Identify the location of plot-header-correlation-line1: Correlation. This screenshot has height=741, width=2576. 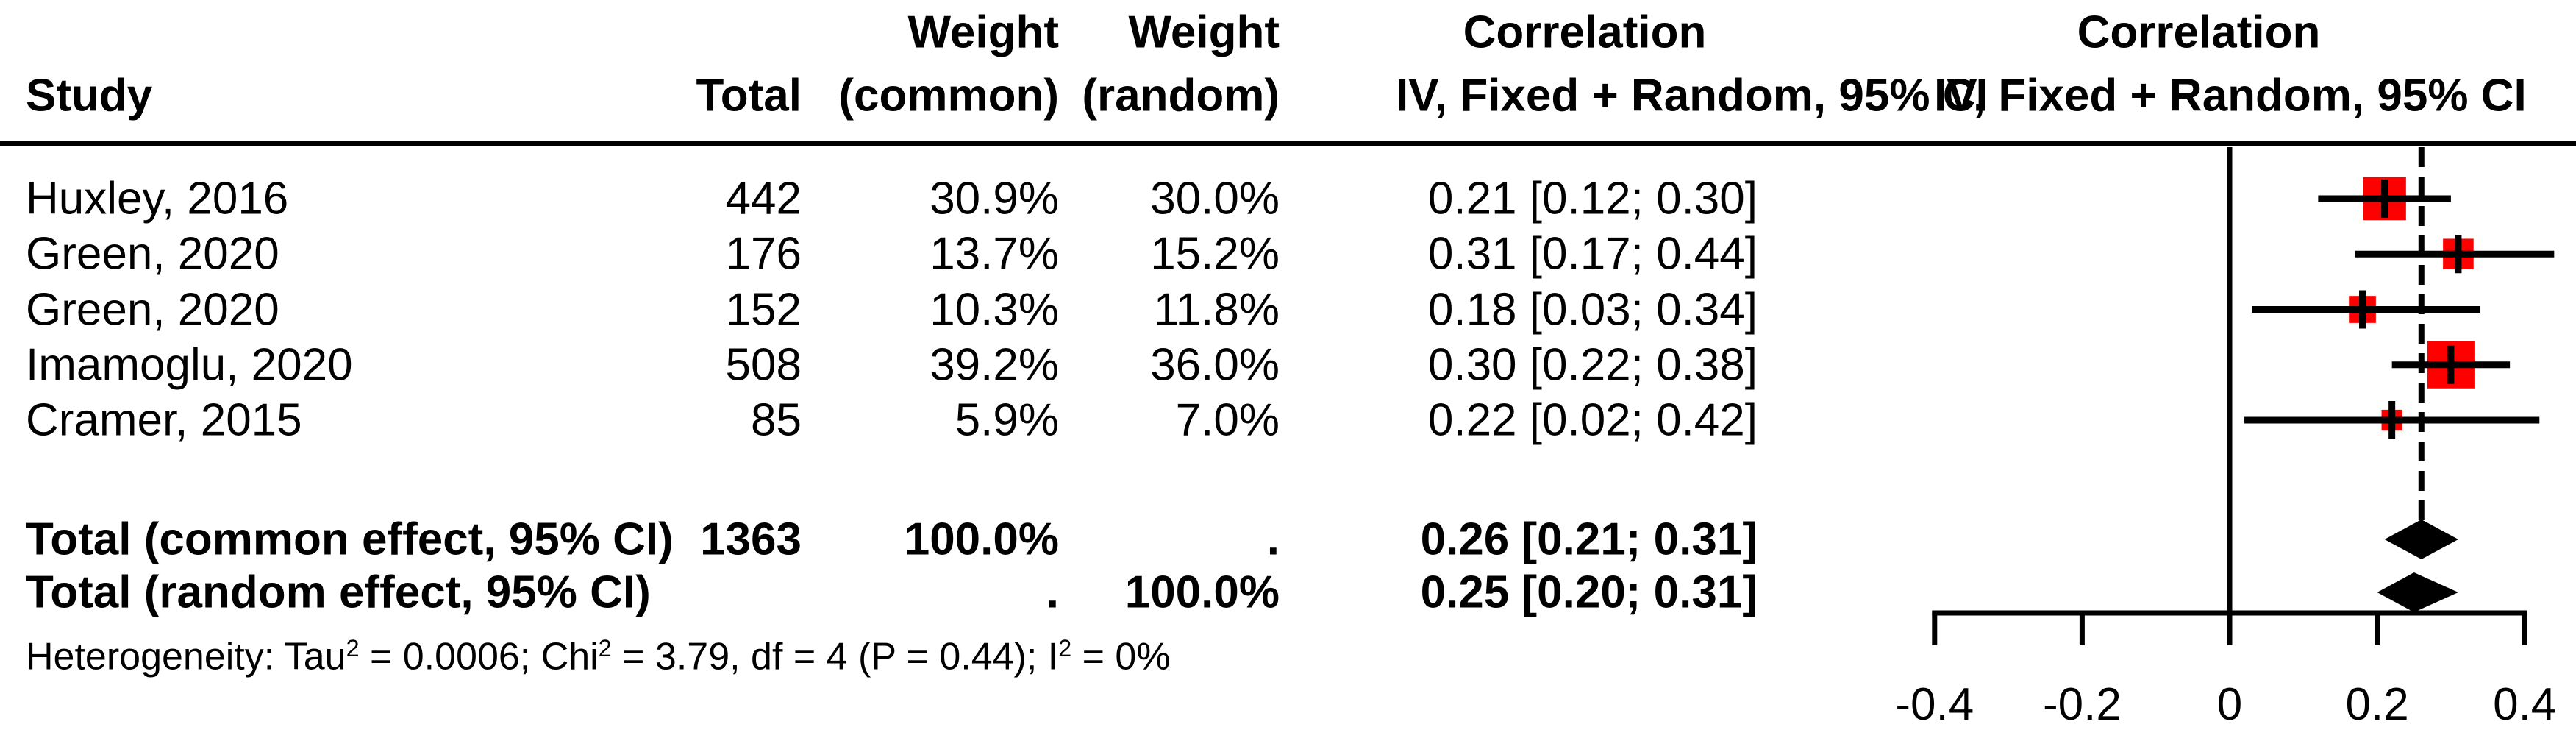
(2199, 32).